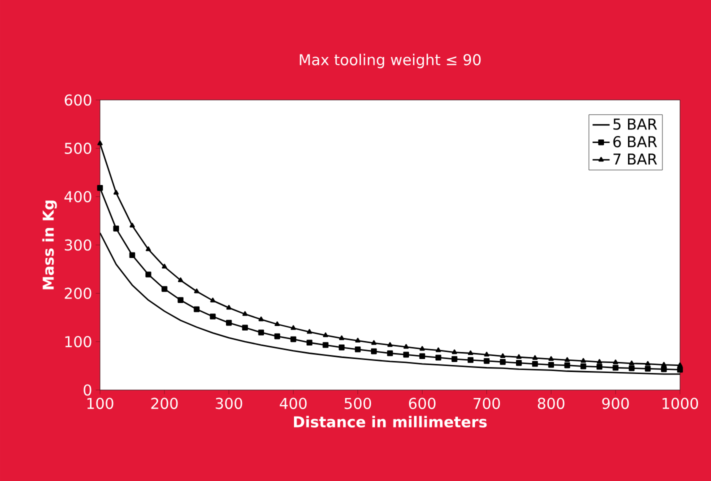 The image size is (711, 481). Describe the element at coordinates (78, 100) in the screenshot. I see `y-tick-label: 600` at that location.